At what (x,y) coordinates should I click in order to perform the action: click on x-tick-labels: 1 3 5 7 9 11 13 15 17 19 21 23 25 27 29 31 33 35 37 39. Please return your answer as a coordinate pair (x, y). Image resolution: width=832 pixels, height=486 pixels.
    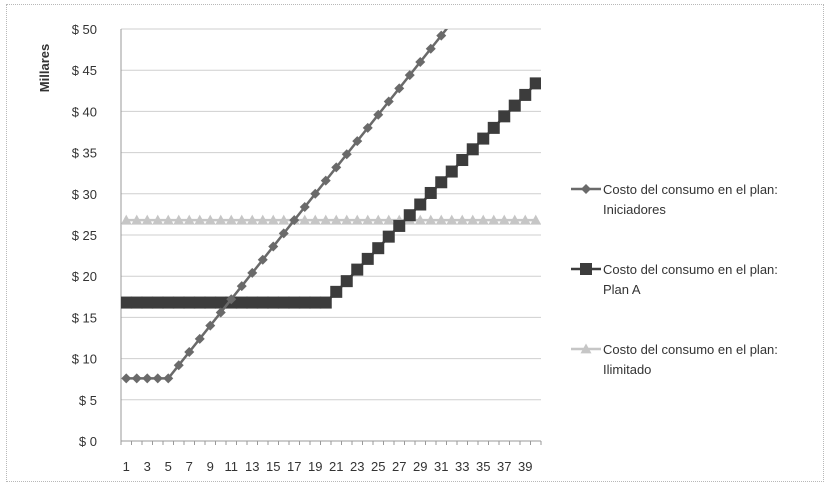
    Looking at the image, I should click on (328, 466).